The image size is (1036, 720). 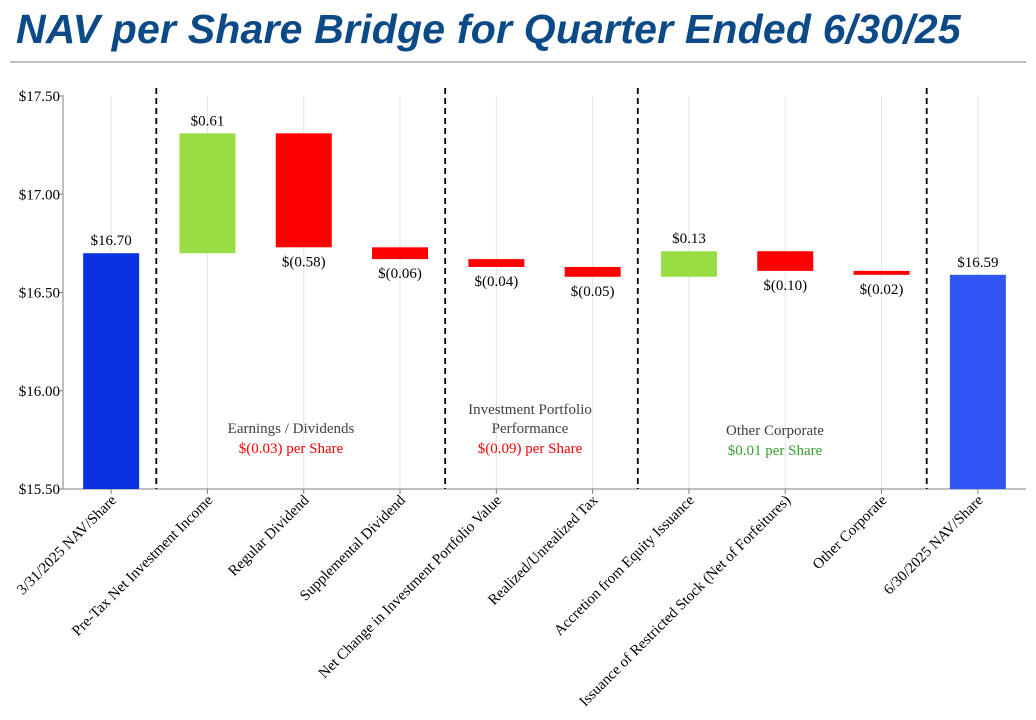 What do you see at coordinates (518, 62) in the screenshot?
I see `title-divider` at bounding box center [518, 62].